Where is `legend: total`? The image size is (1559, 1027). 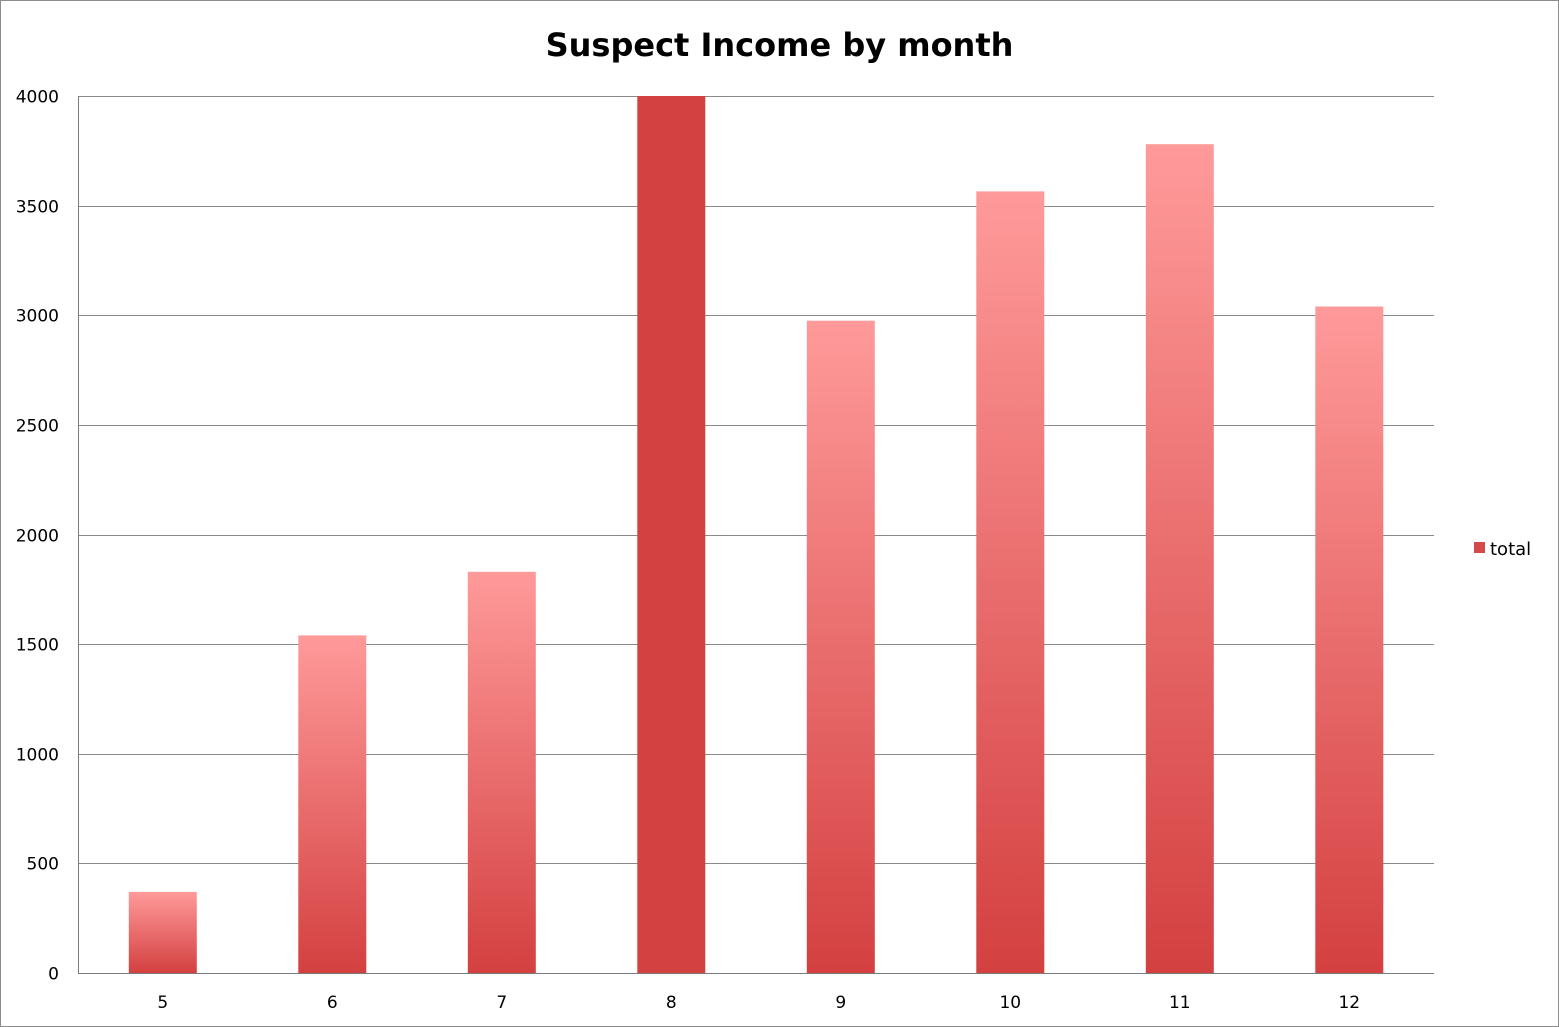 legend: total is located at coordinates (1502, 549).